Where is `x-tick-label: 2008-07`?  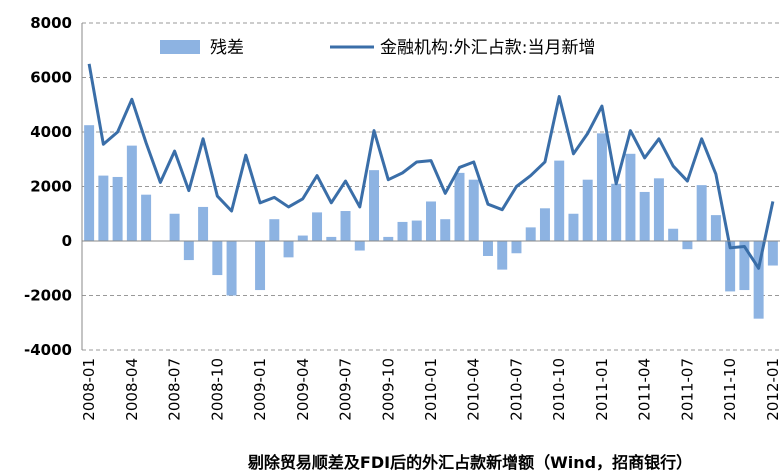
x-tick-label: 2008-07 is located at coordinates (175, 389).